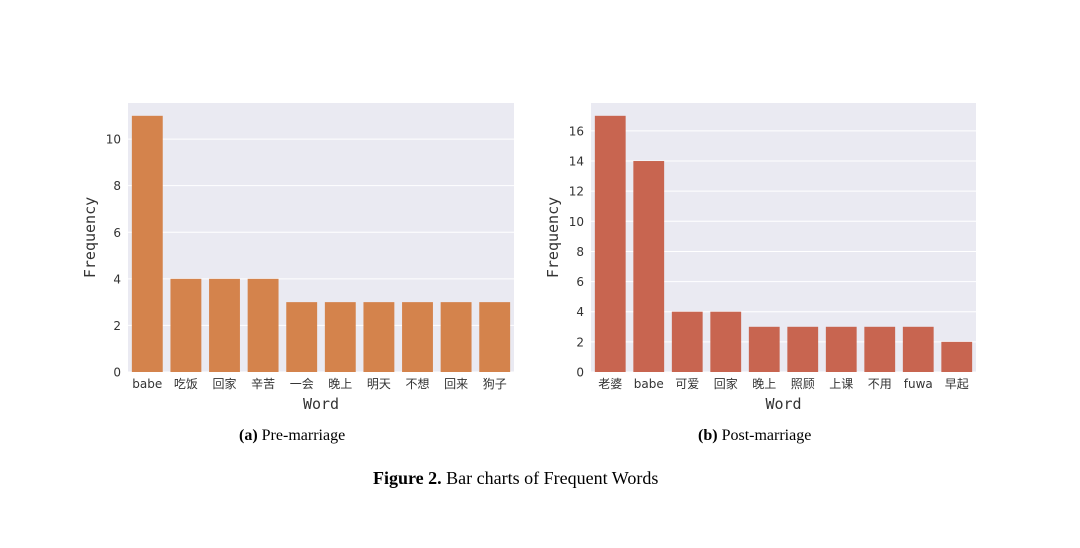 Image resolution: width=1080 pixels, height=548 pixels. I want to click on subcaption-b: (b) Post-marriage, so click(754, 436).